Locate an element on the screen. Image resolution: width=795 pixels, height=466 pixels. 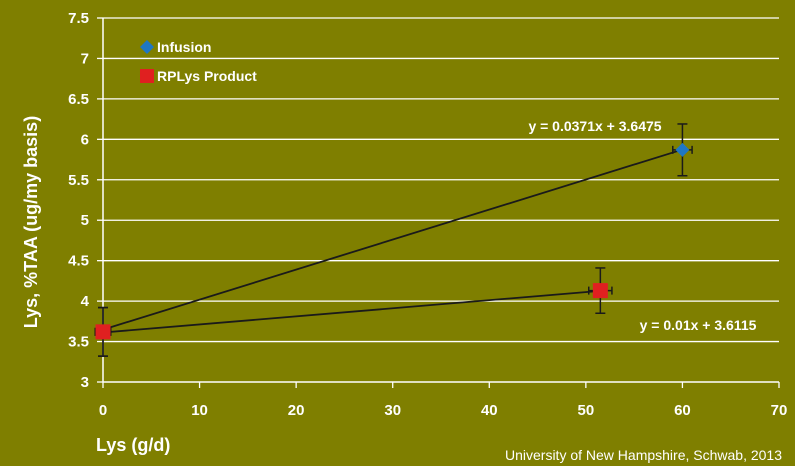
x-axis-title: Lys (g/d) is located at coordinates (133, 445).